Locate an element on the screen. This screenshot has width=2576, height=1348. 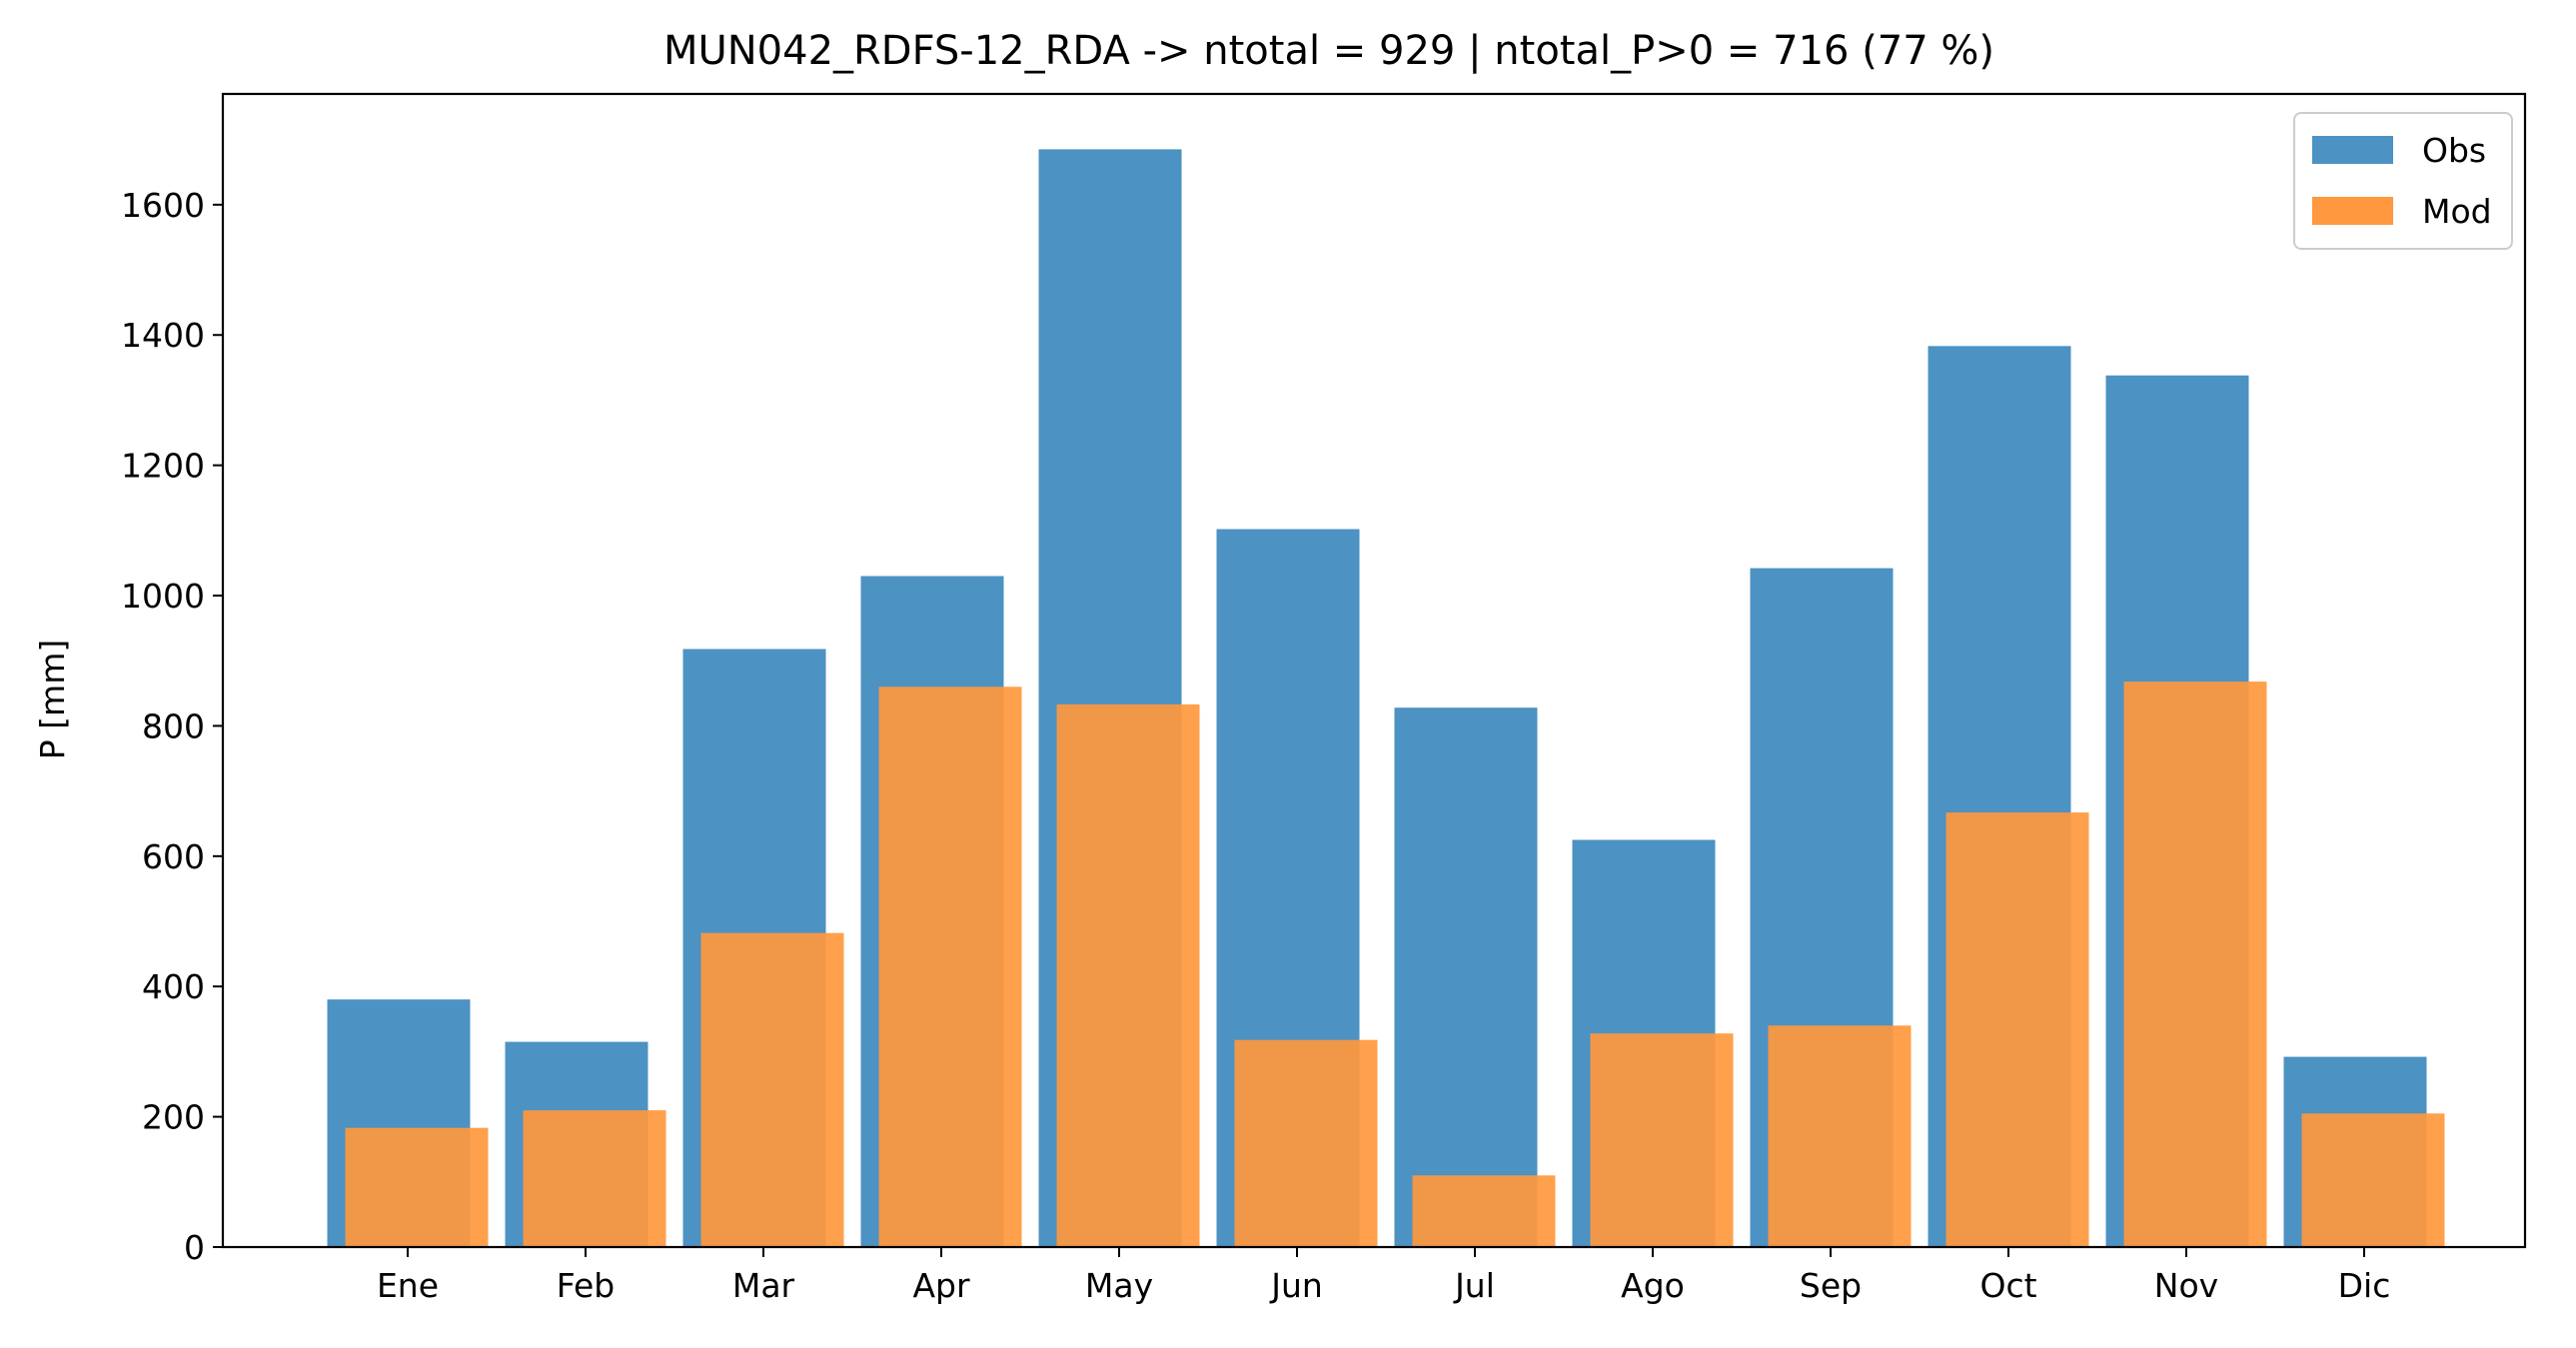
x-tick-label: Mar is located at coordinates (763, 1286).